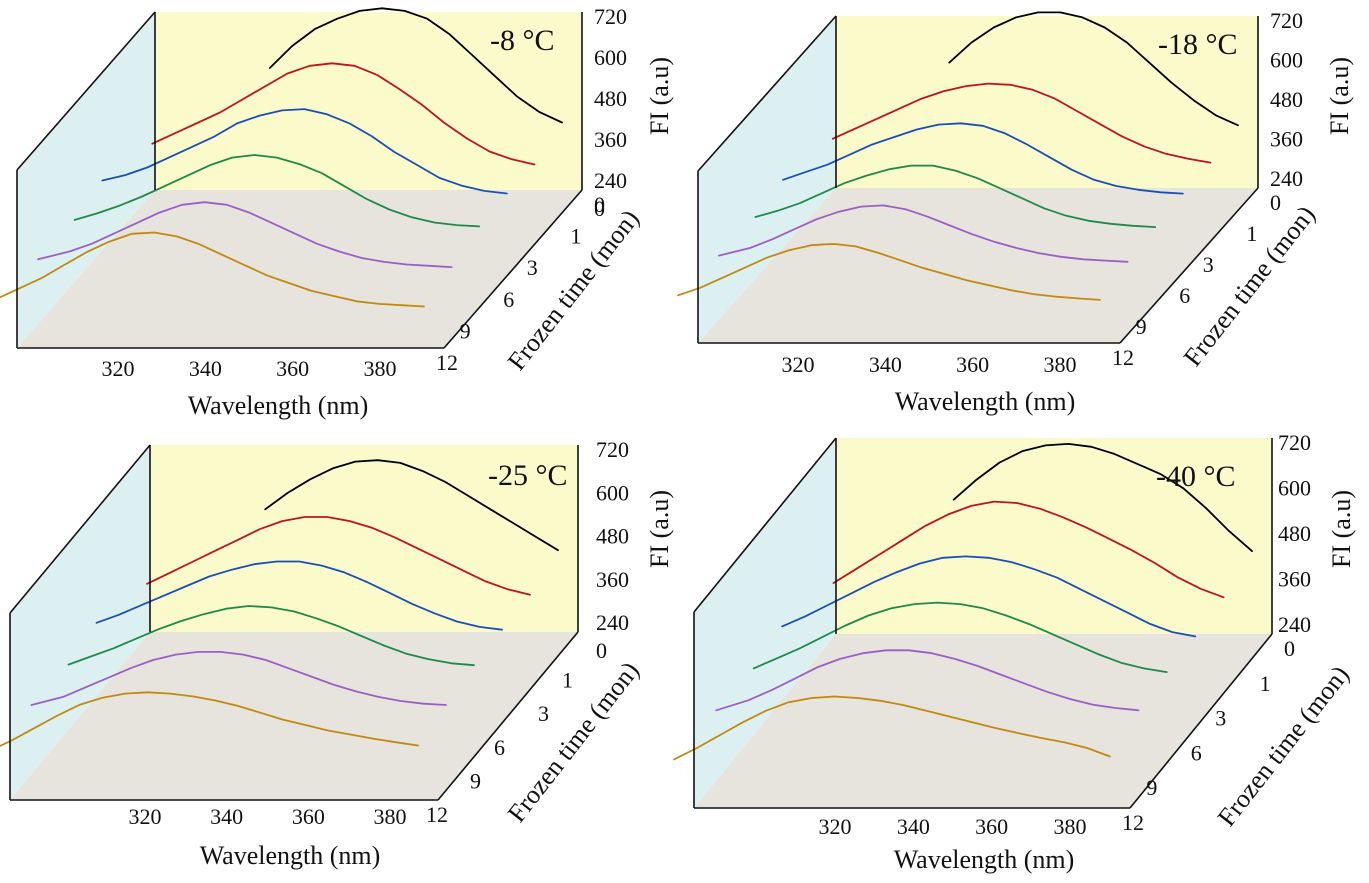 This screenshot has height=883, width=1369. What do you see at coordinates (612, 550) in the screenshot?
I see `y-tick-labels: 0 240 360 480 600 720` at bounding box center [612, 550].